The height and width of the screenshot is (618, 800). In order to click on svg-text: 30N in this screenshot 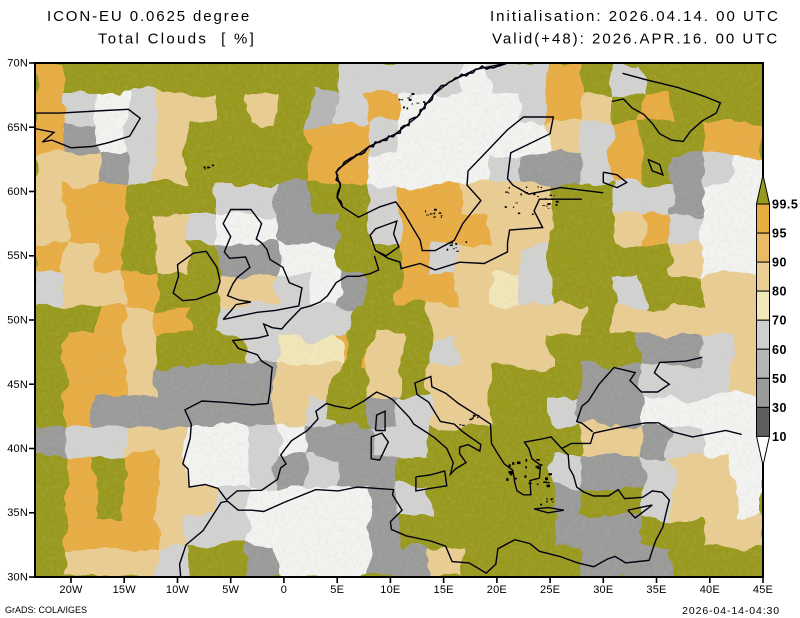, I will do `click(17, 578)`.